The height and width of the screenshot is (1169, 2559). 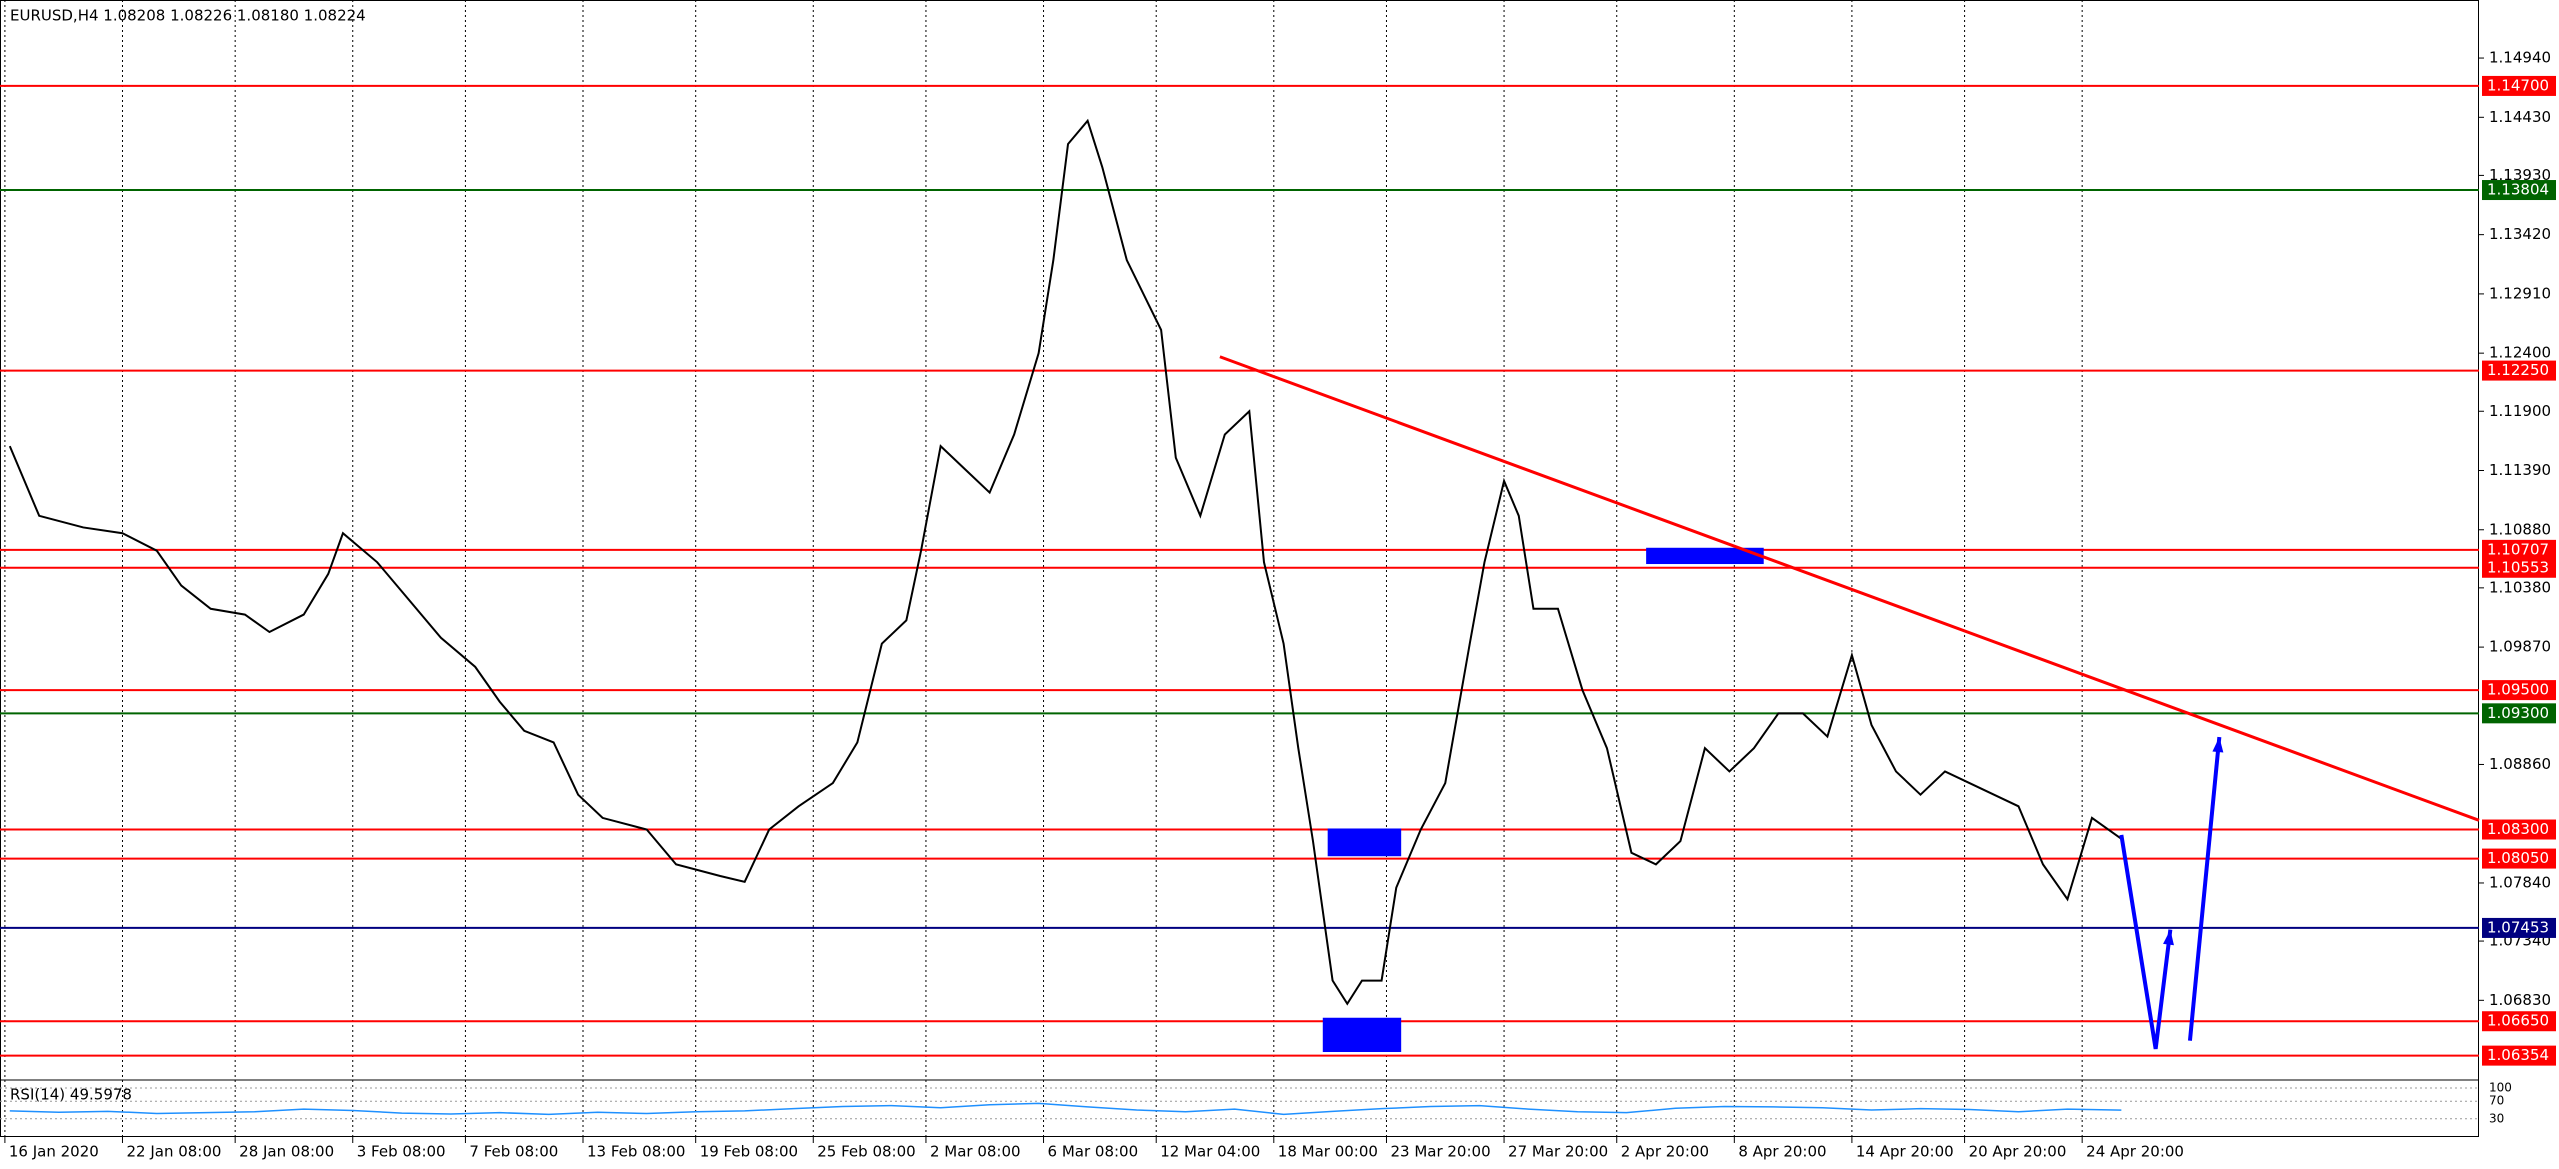 I want to click on y-tick-label: 1.10380, so click(x=2520, y=587).